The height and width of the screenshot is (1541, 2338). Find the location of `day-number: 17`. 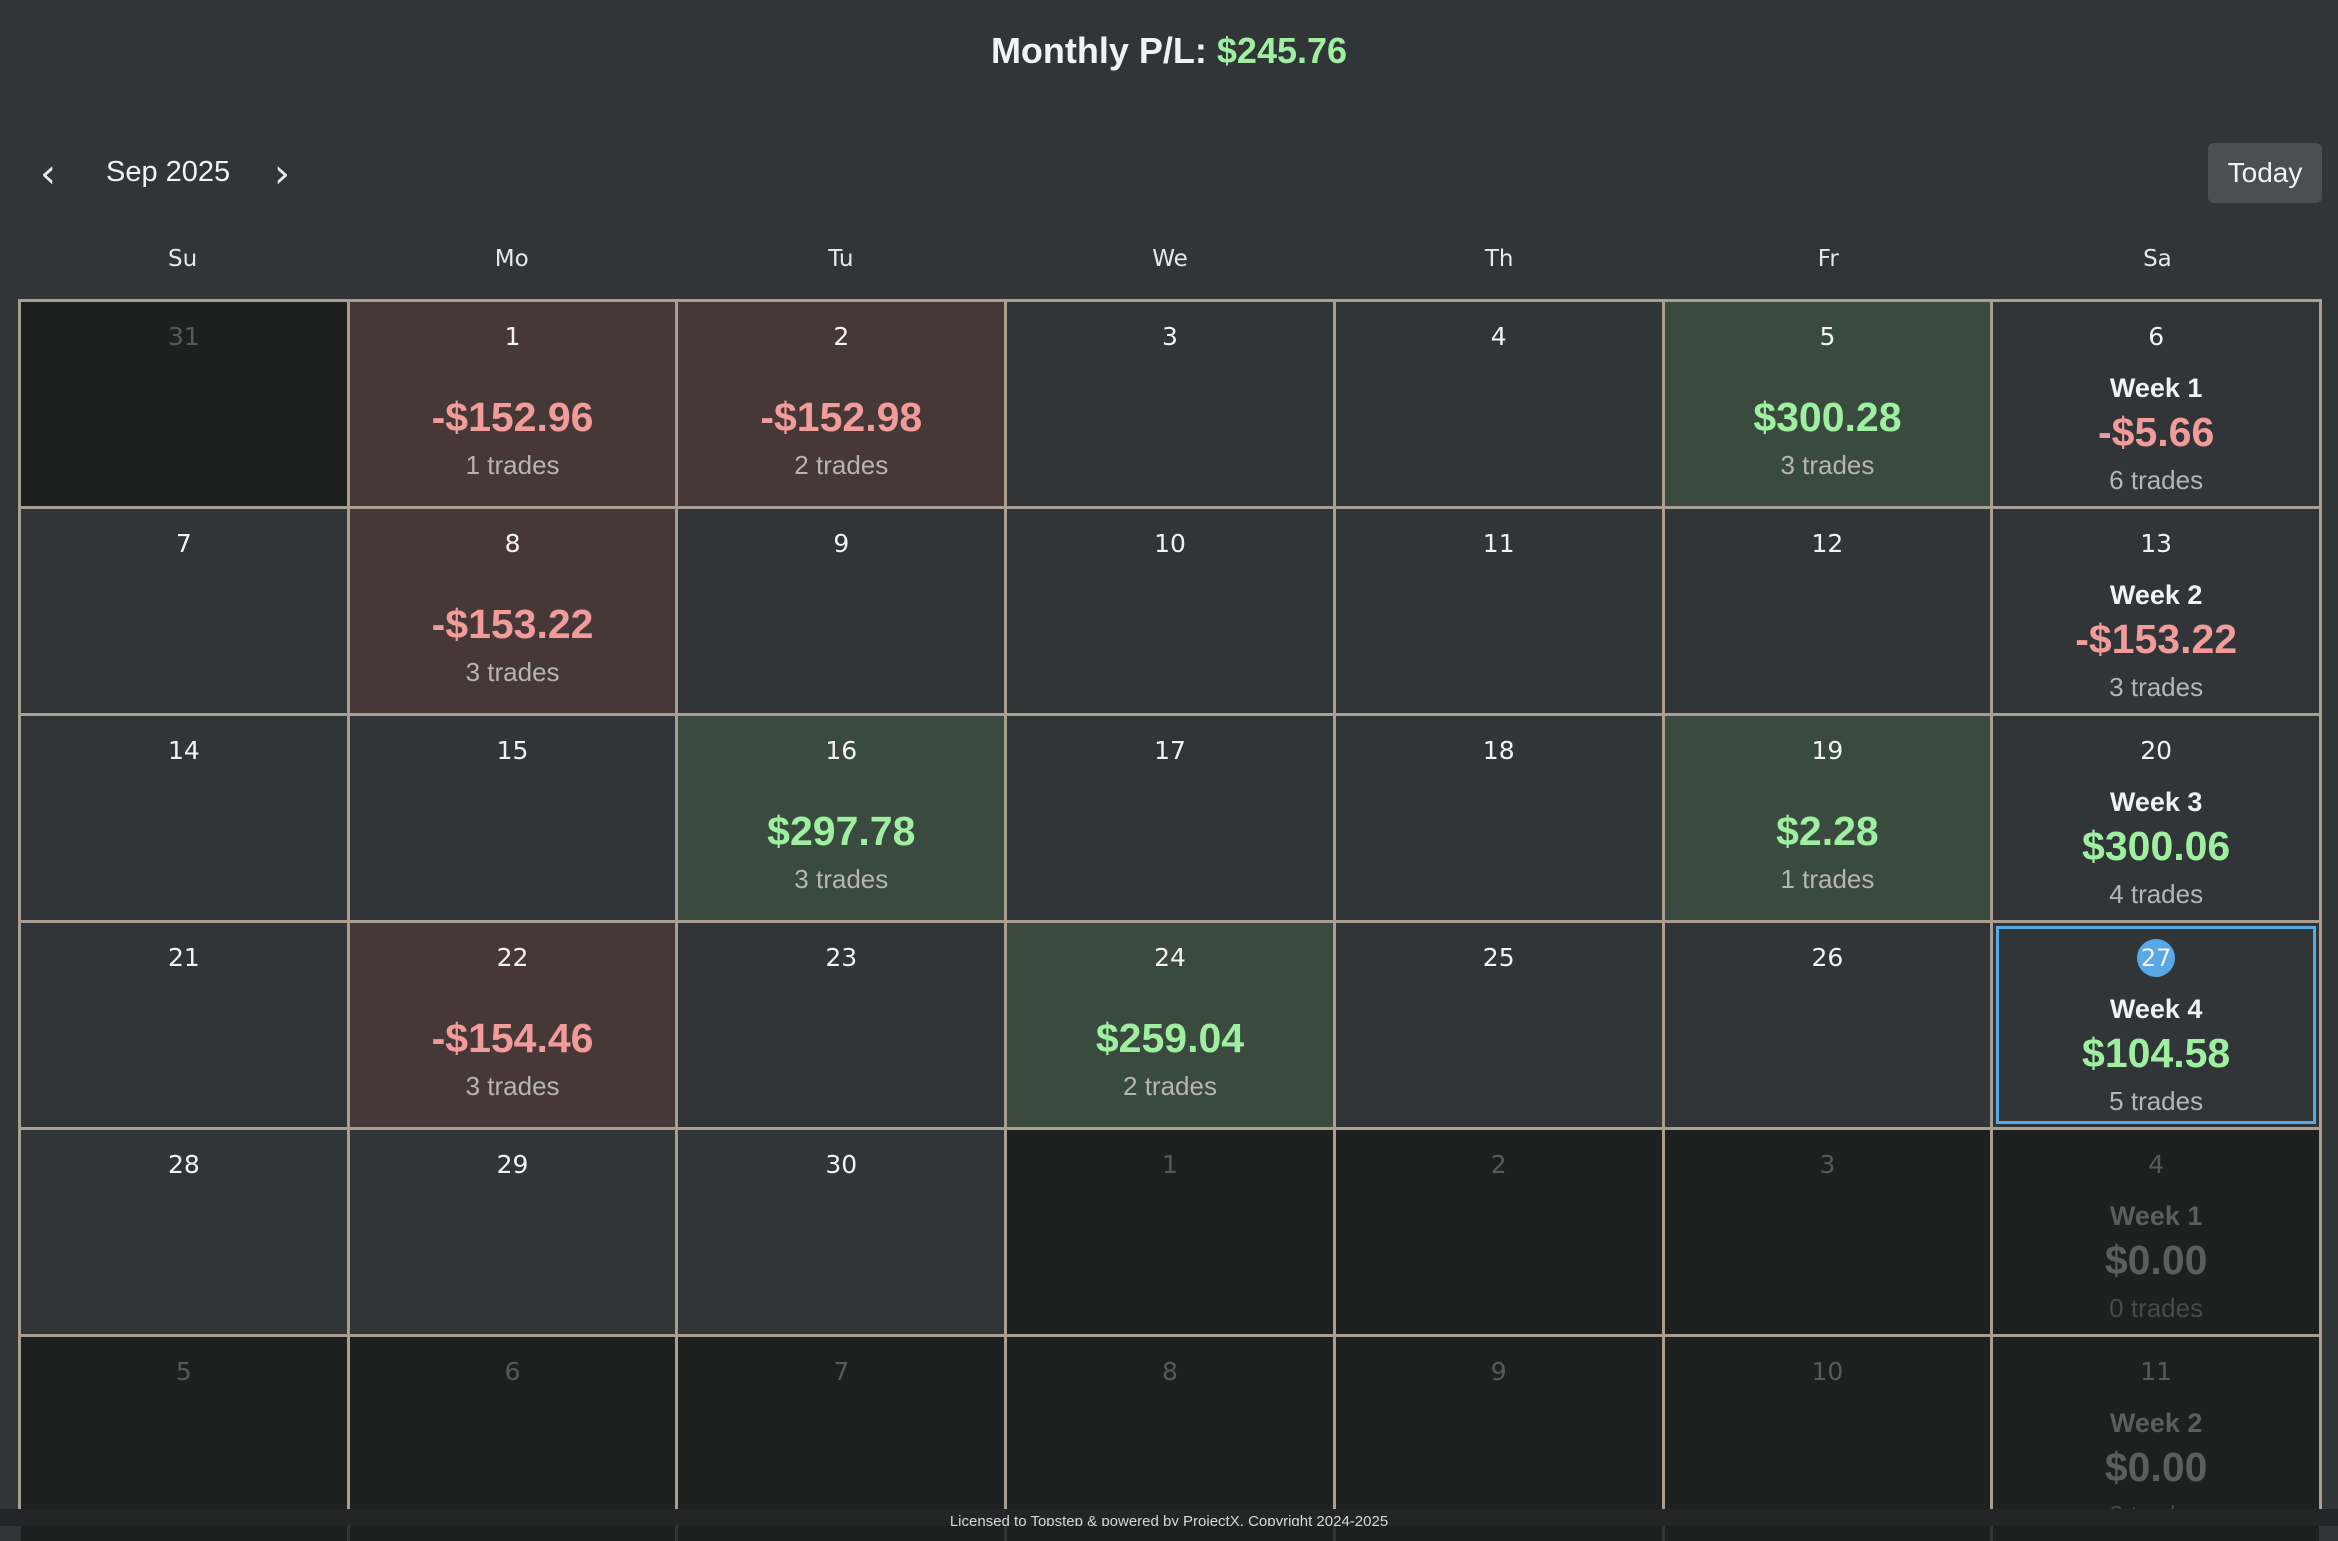

day-number: 17 is located at coordinates (1170, 750).